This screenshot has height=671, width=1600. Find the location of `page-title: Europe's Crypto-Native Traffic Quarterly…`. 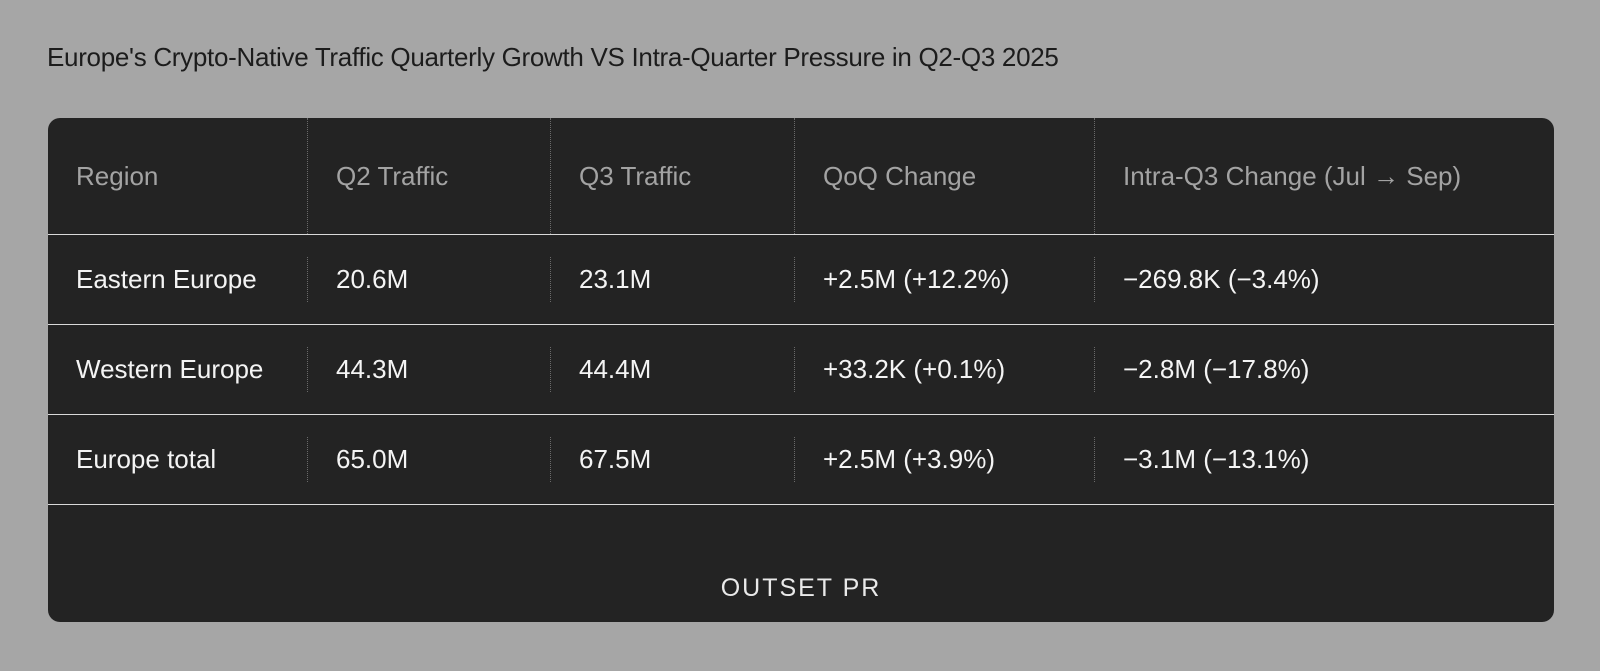

page-title: Europe's Crypto-Native Traffic Quarterly… is located at coordinates (553, 57).